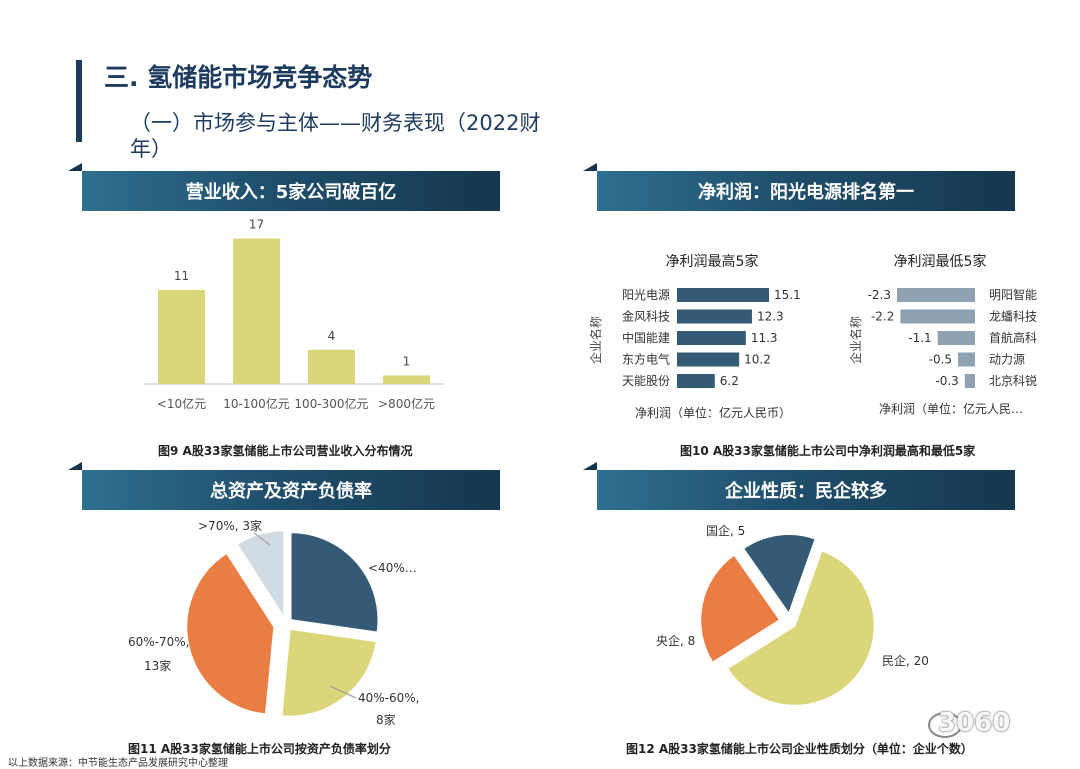 The width and height of the screenshot is (1080, 769). Describe the element at coordinates (1013, 337) in the screenshot. I see `bottom5-company-label: 首航高科` at that location.